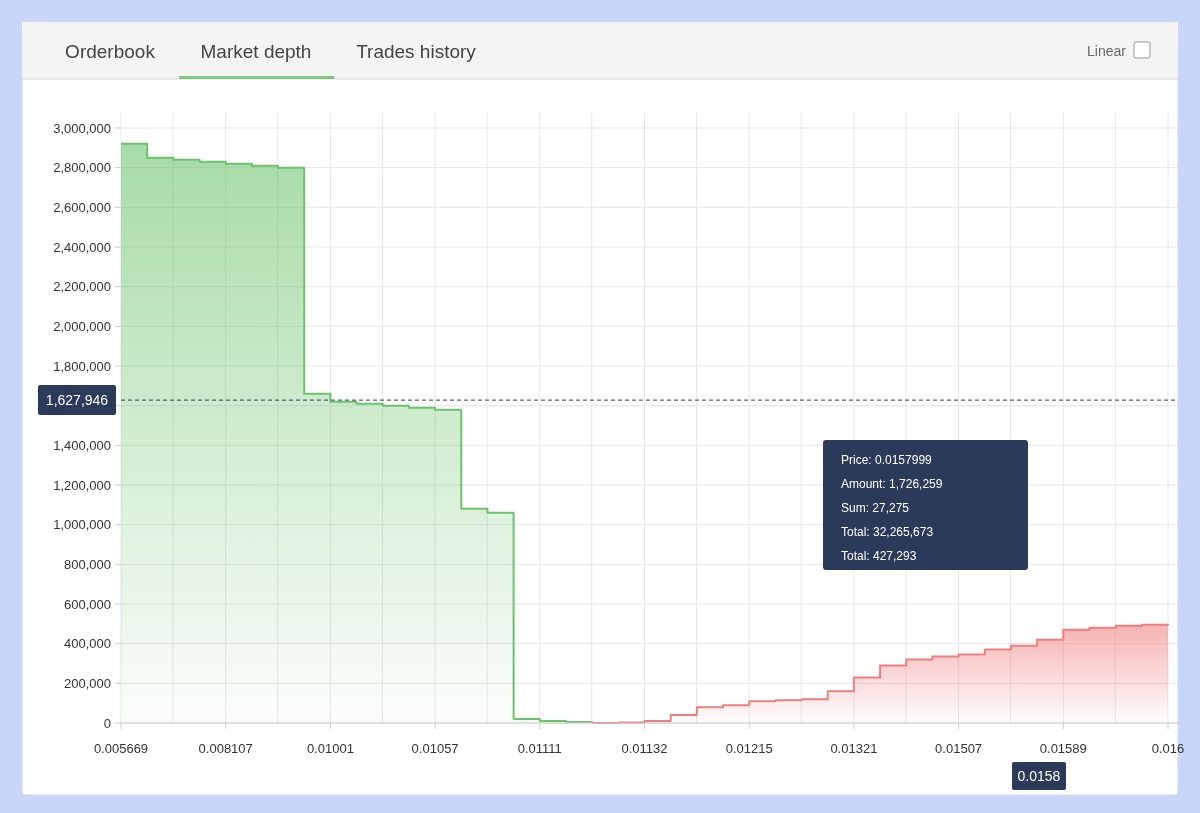 The height and width of the screenshot is (813, 1200). What do you see at coordinates (854, 748) in the screenshot?
I see `x-tick-label: 0.01321` at bounding box center [854, 748].